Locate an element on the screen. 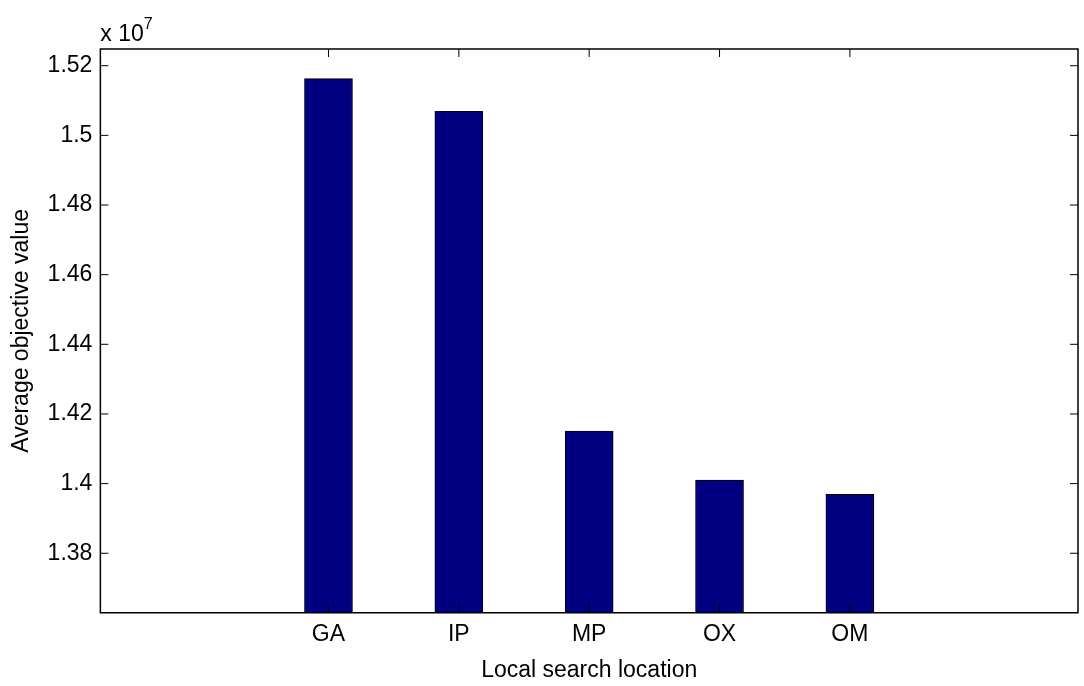  x-axis-title: Local search location is located at coordinates (589, 668).